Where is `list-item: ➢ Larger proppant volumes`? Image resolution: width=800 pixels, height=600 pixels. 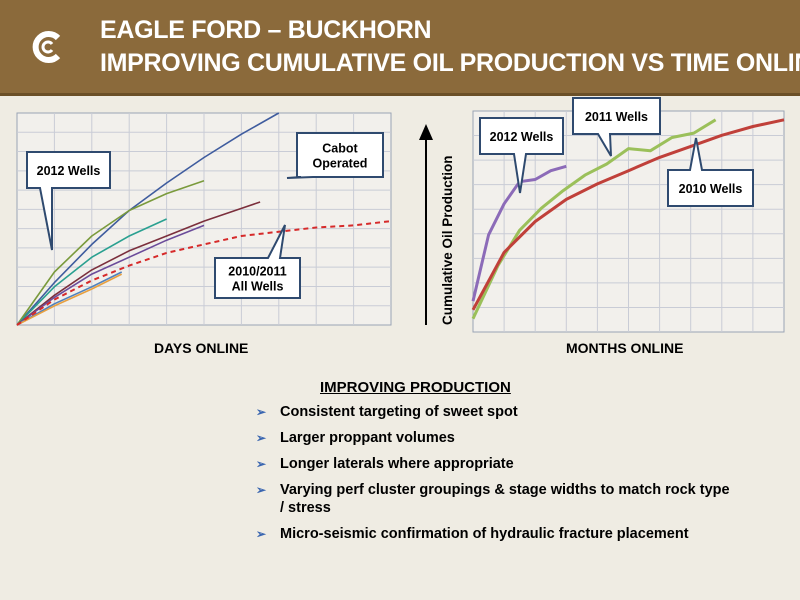 list-item: ➢ Larger proppant volumes is located at coordinates (355, 438).